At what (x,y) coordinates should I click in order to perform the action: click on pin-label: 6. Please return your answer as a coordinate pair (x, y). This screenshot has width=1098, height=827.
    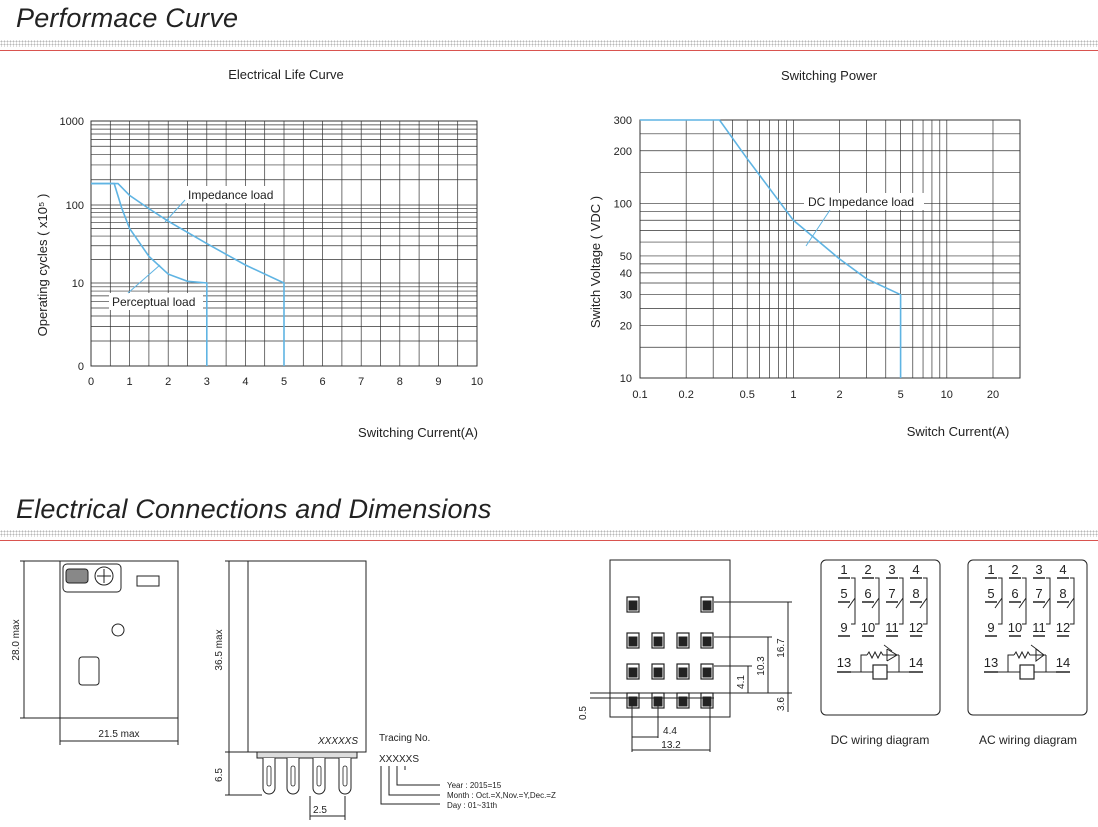
    Looking at the image, I should click on (683, 674).